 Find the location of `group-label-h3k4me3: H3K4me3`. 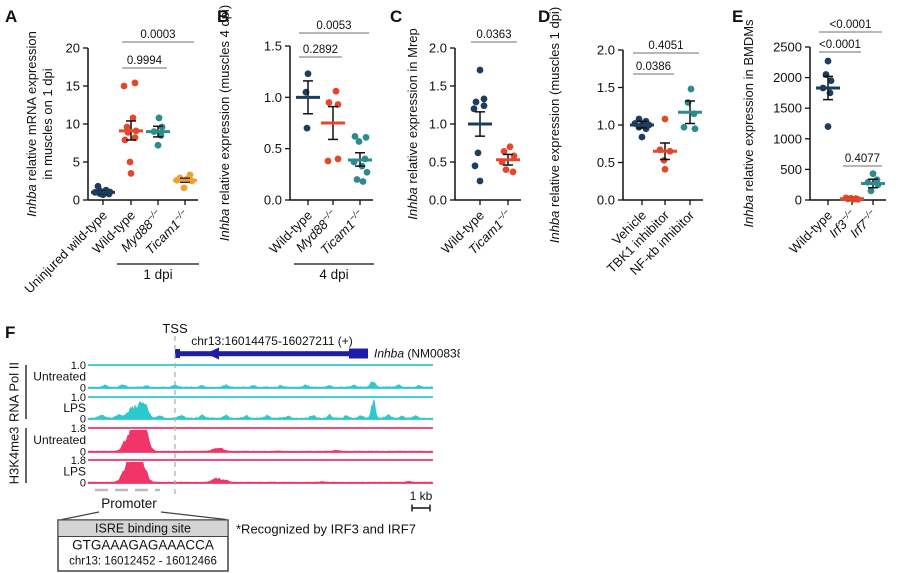

group-label-h3k4me3: H3K4me3 is located at coordinates (14, 456).